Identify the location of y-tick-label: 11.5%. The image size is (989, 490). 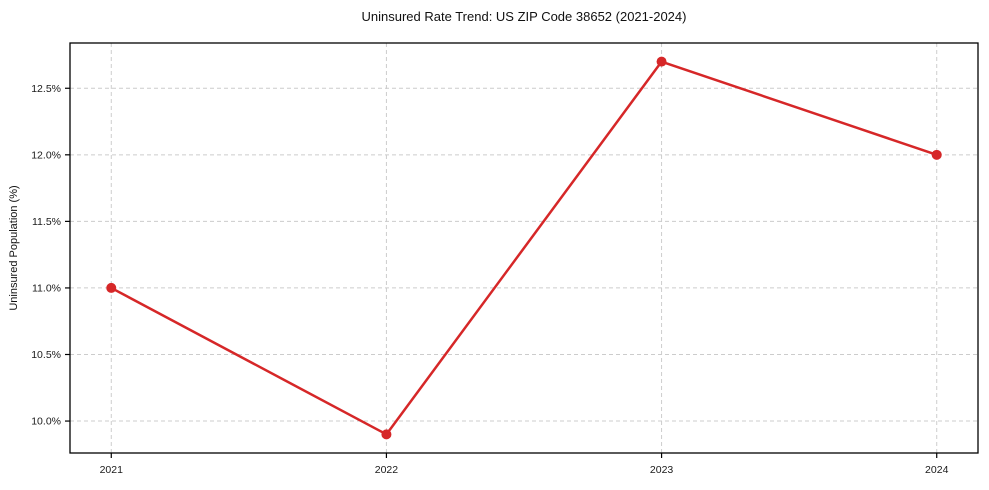
(46, 222).